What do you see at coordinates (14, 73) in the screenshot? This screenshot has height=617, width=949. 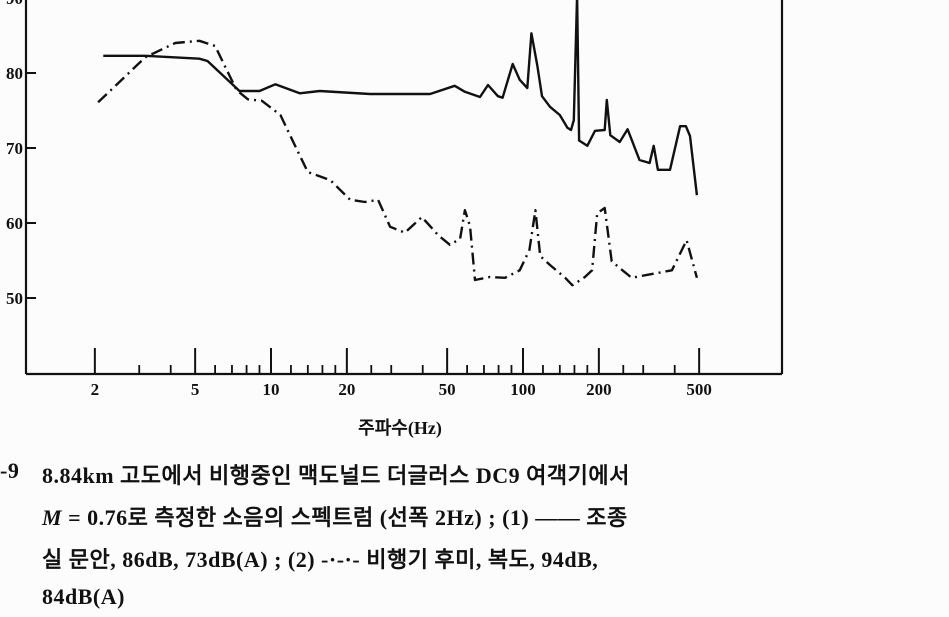 I see `y-tick-label: 80` at bounding box center [14, 73].